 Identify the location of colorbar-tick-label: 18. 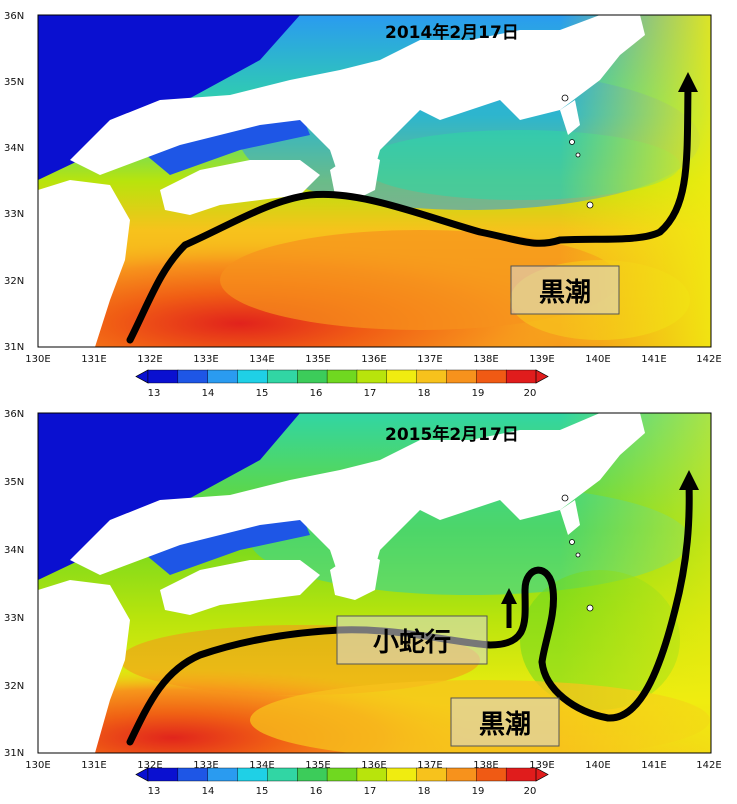
(424, 393).